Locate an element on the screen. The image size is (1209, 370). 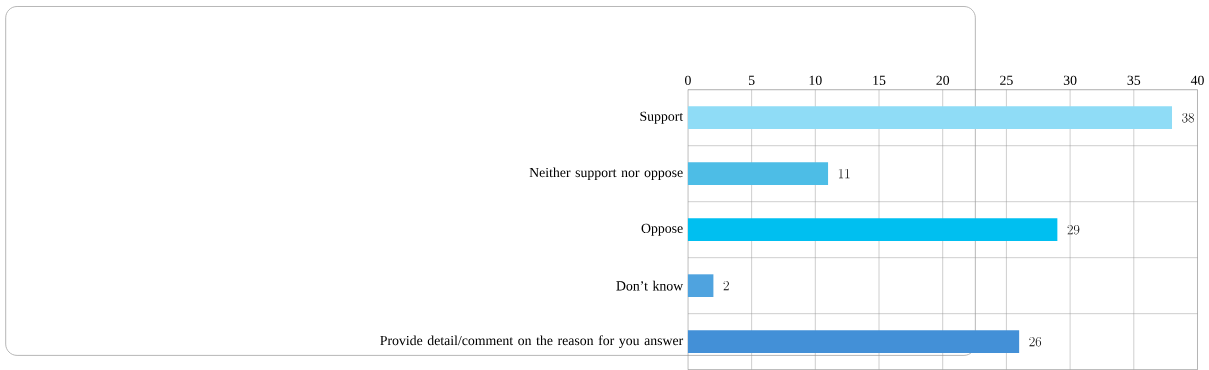
data-label: 2 is located at coordinates (726, 285).